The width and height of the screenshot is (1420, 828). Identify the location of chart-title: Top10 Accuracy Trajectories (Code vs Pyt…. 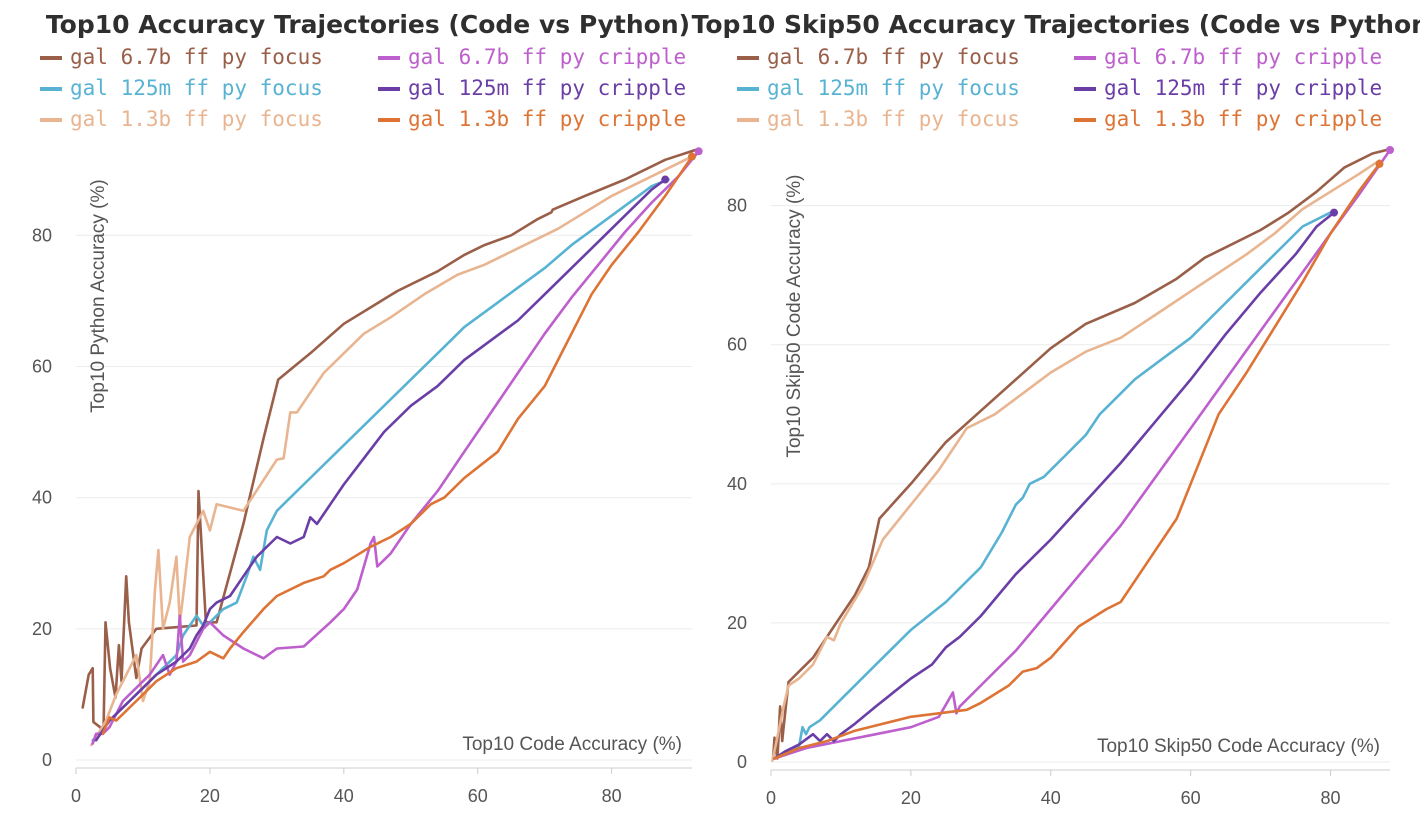
(368, 24).